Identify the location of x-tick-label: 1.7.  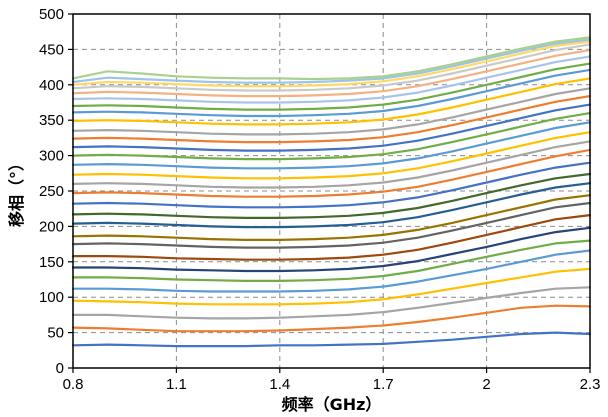
(383, 384).